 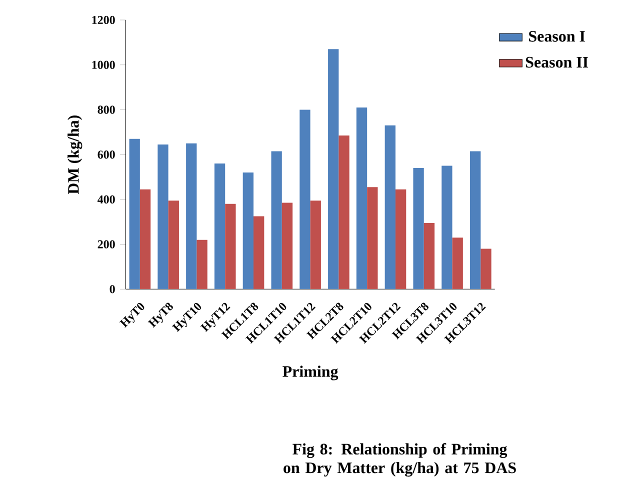 What do you see at coordinates (557, 62) in the screenshot?
I see `legend-label: Season II` at bounding box center [557, 62].